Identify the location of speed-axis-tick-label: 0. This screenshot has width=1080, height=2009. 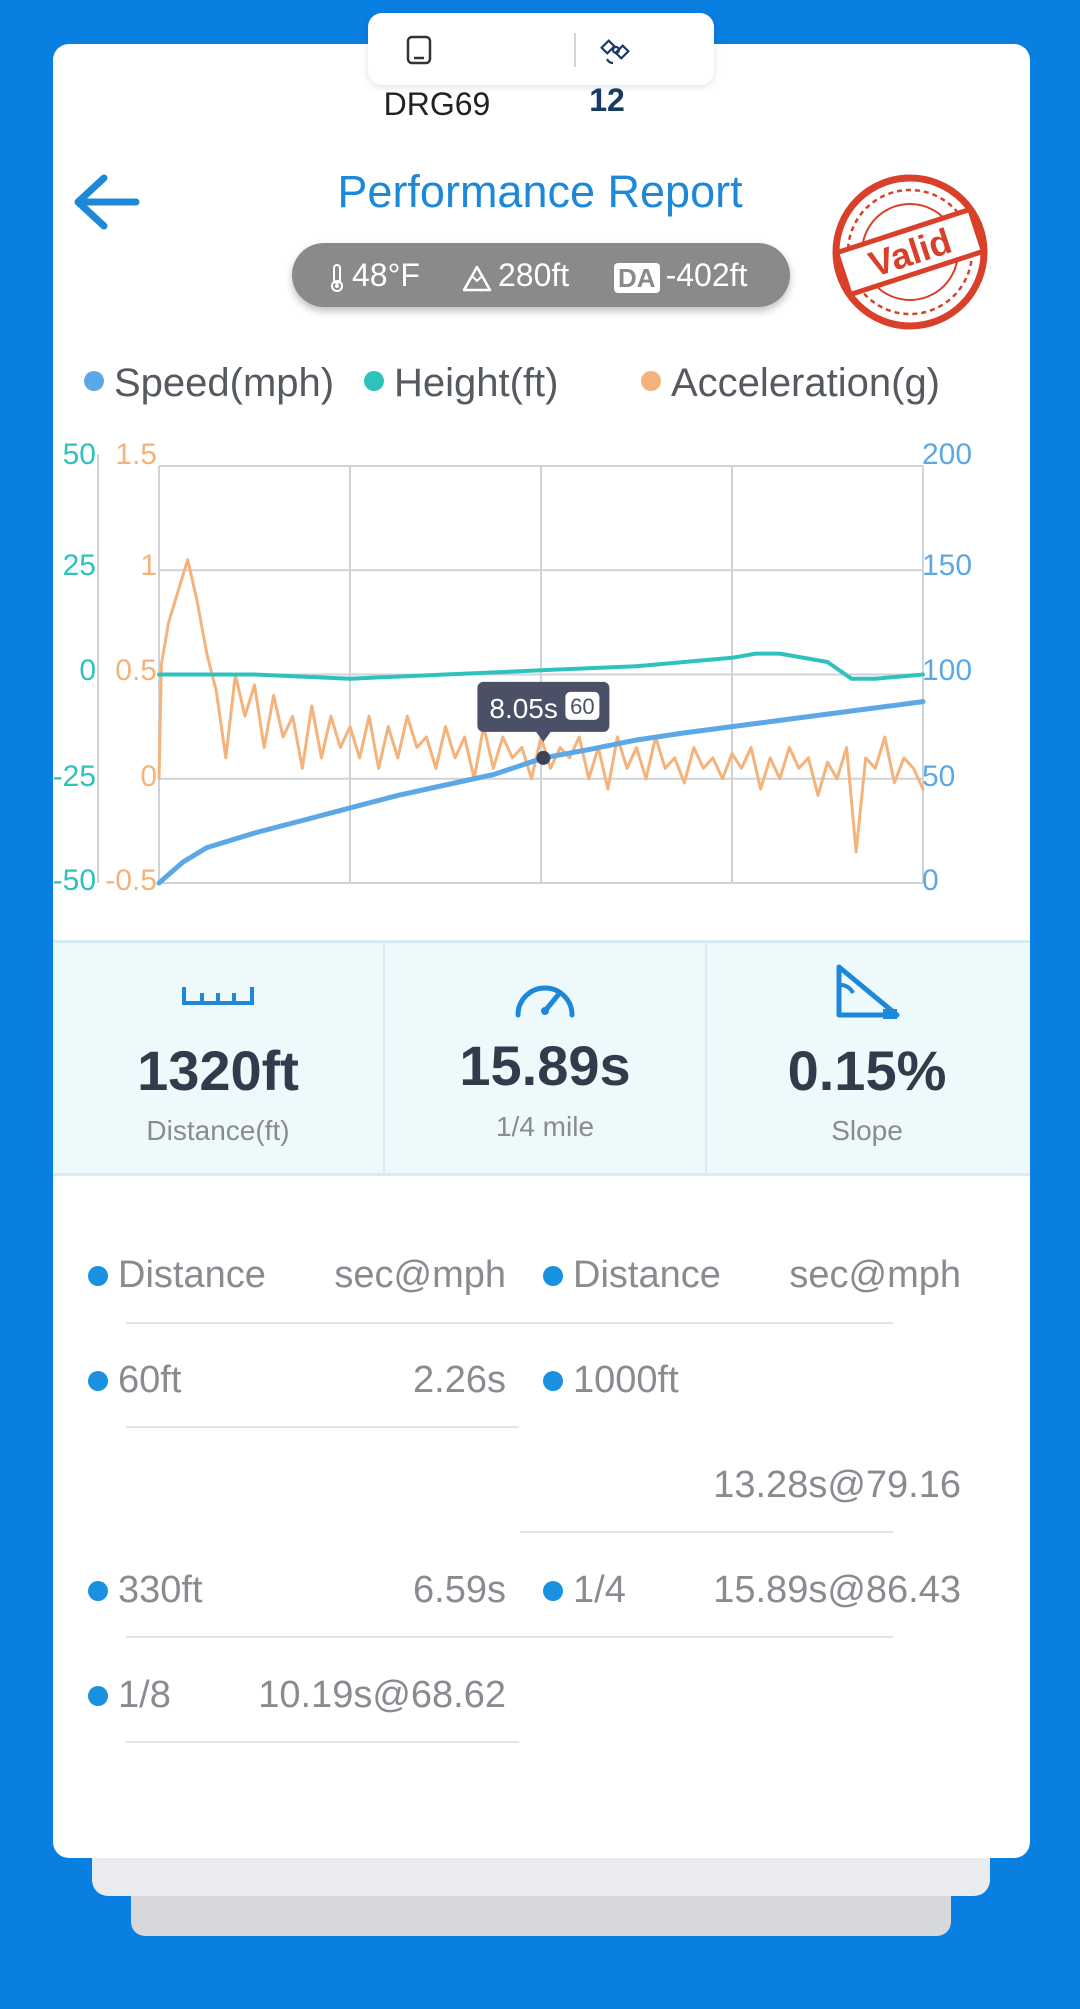
(930, 880).